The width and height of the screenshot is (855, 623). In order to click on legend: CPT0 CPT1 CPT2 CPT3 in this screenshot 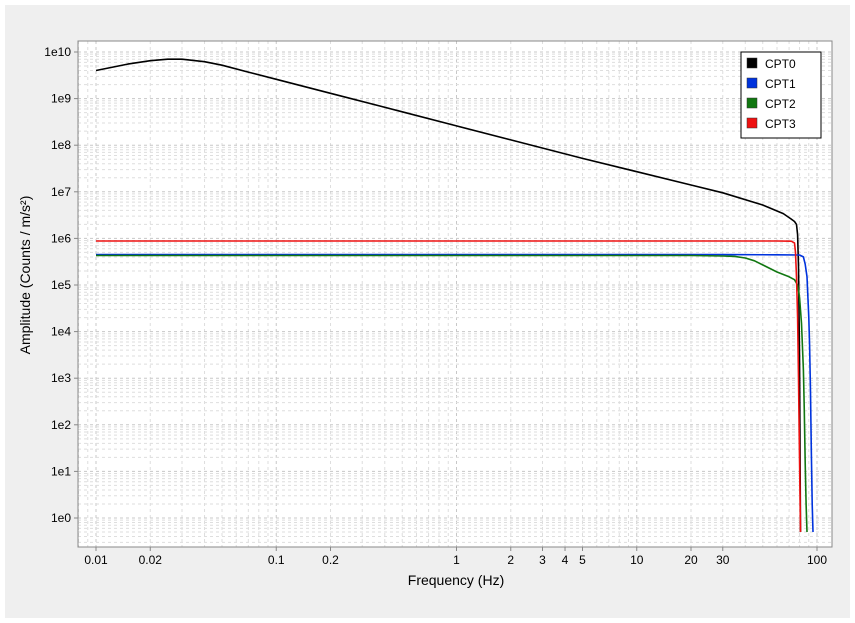, I will do `click(781, 95)`.